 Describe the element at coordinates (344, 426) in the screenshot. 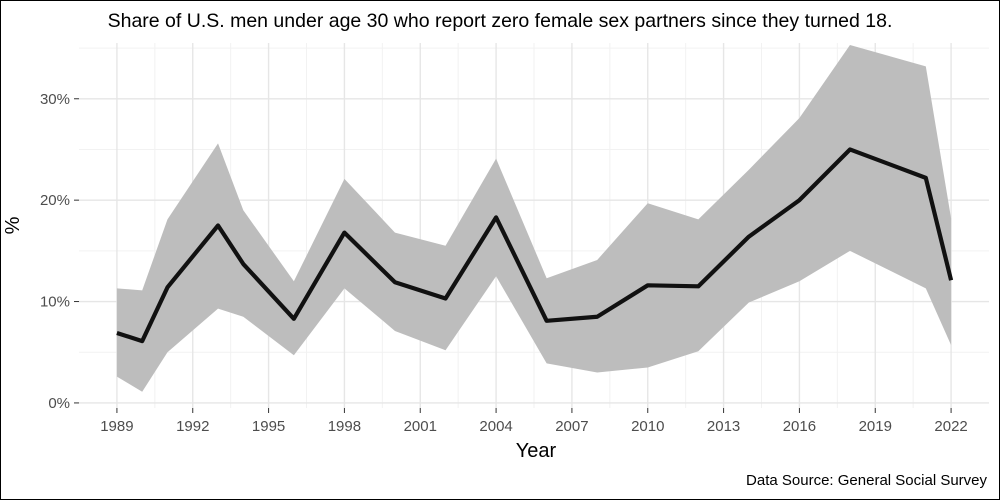

I see `x-tick-label: 1998` at that location.